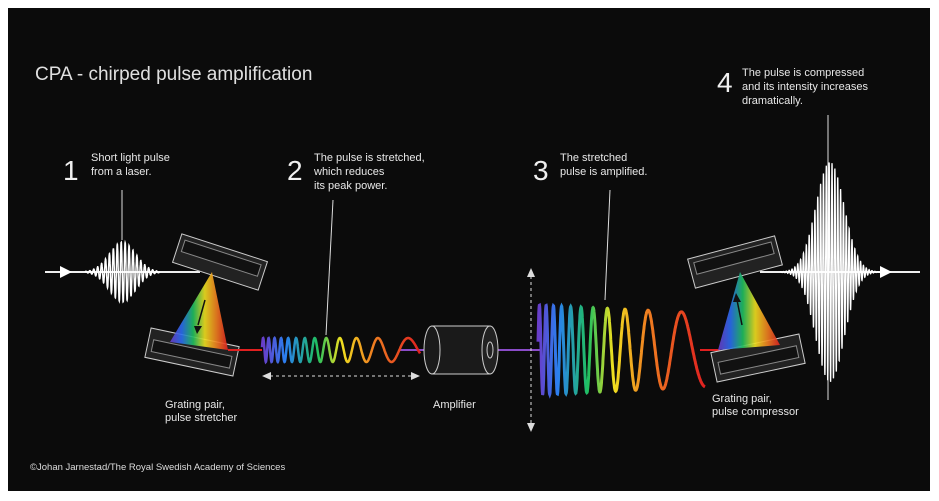  I want to click on stretched-pulse, so click(341, 350).